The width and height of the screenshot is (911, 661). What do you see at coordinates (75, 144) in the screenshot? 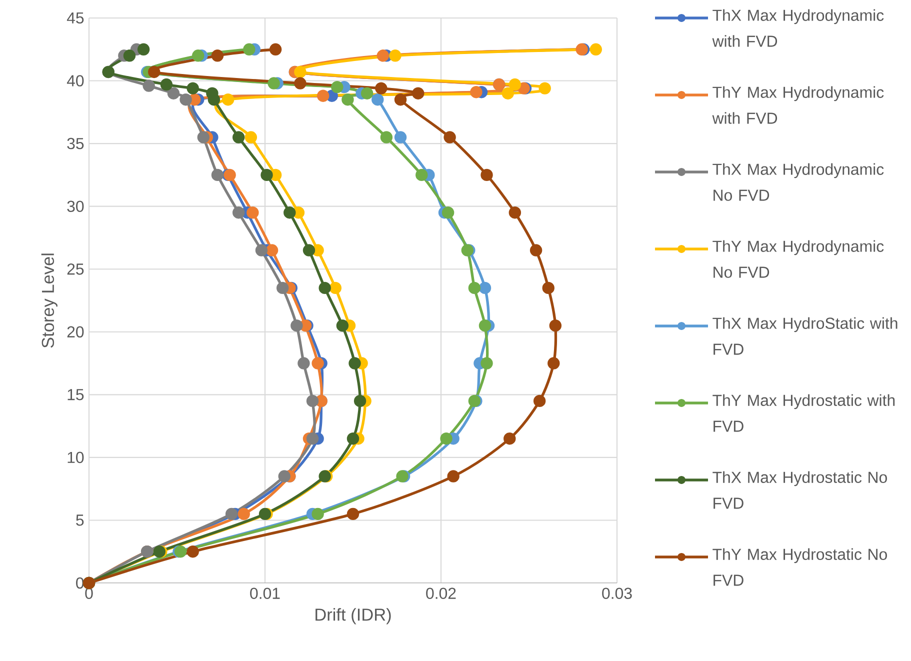
I see `y-tick-label: 35` at bounding box center [75, 144].